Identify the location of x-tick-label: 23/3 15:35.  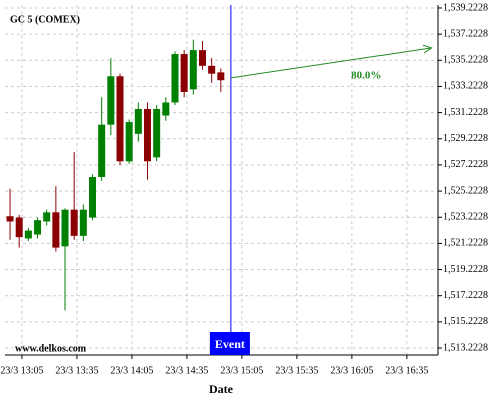
(296, 370).